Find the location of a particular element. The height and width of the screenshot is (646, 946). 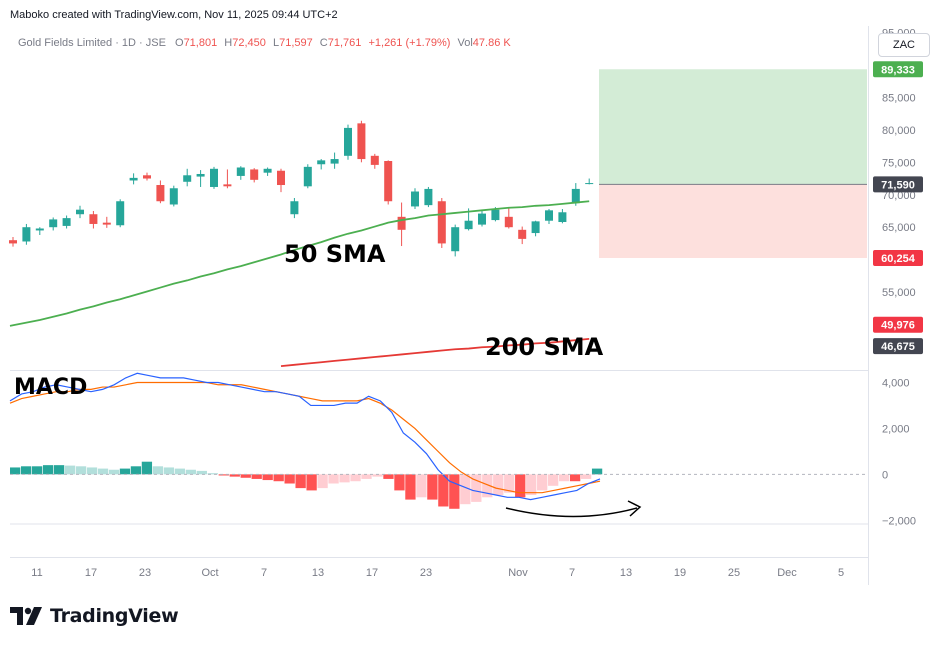

time-tick-label: 13 is located at coordinates (626, 573).